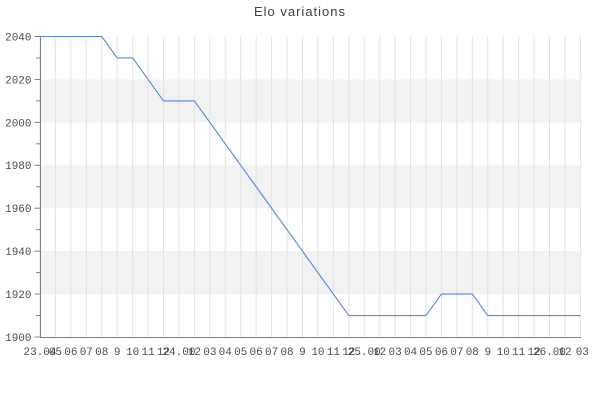 The image size is (600, 400). I want to click on svg-text: 1900, so click(18, 339).